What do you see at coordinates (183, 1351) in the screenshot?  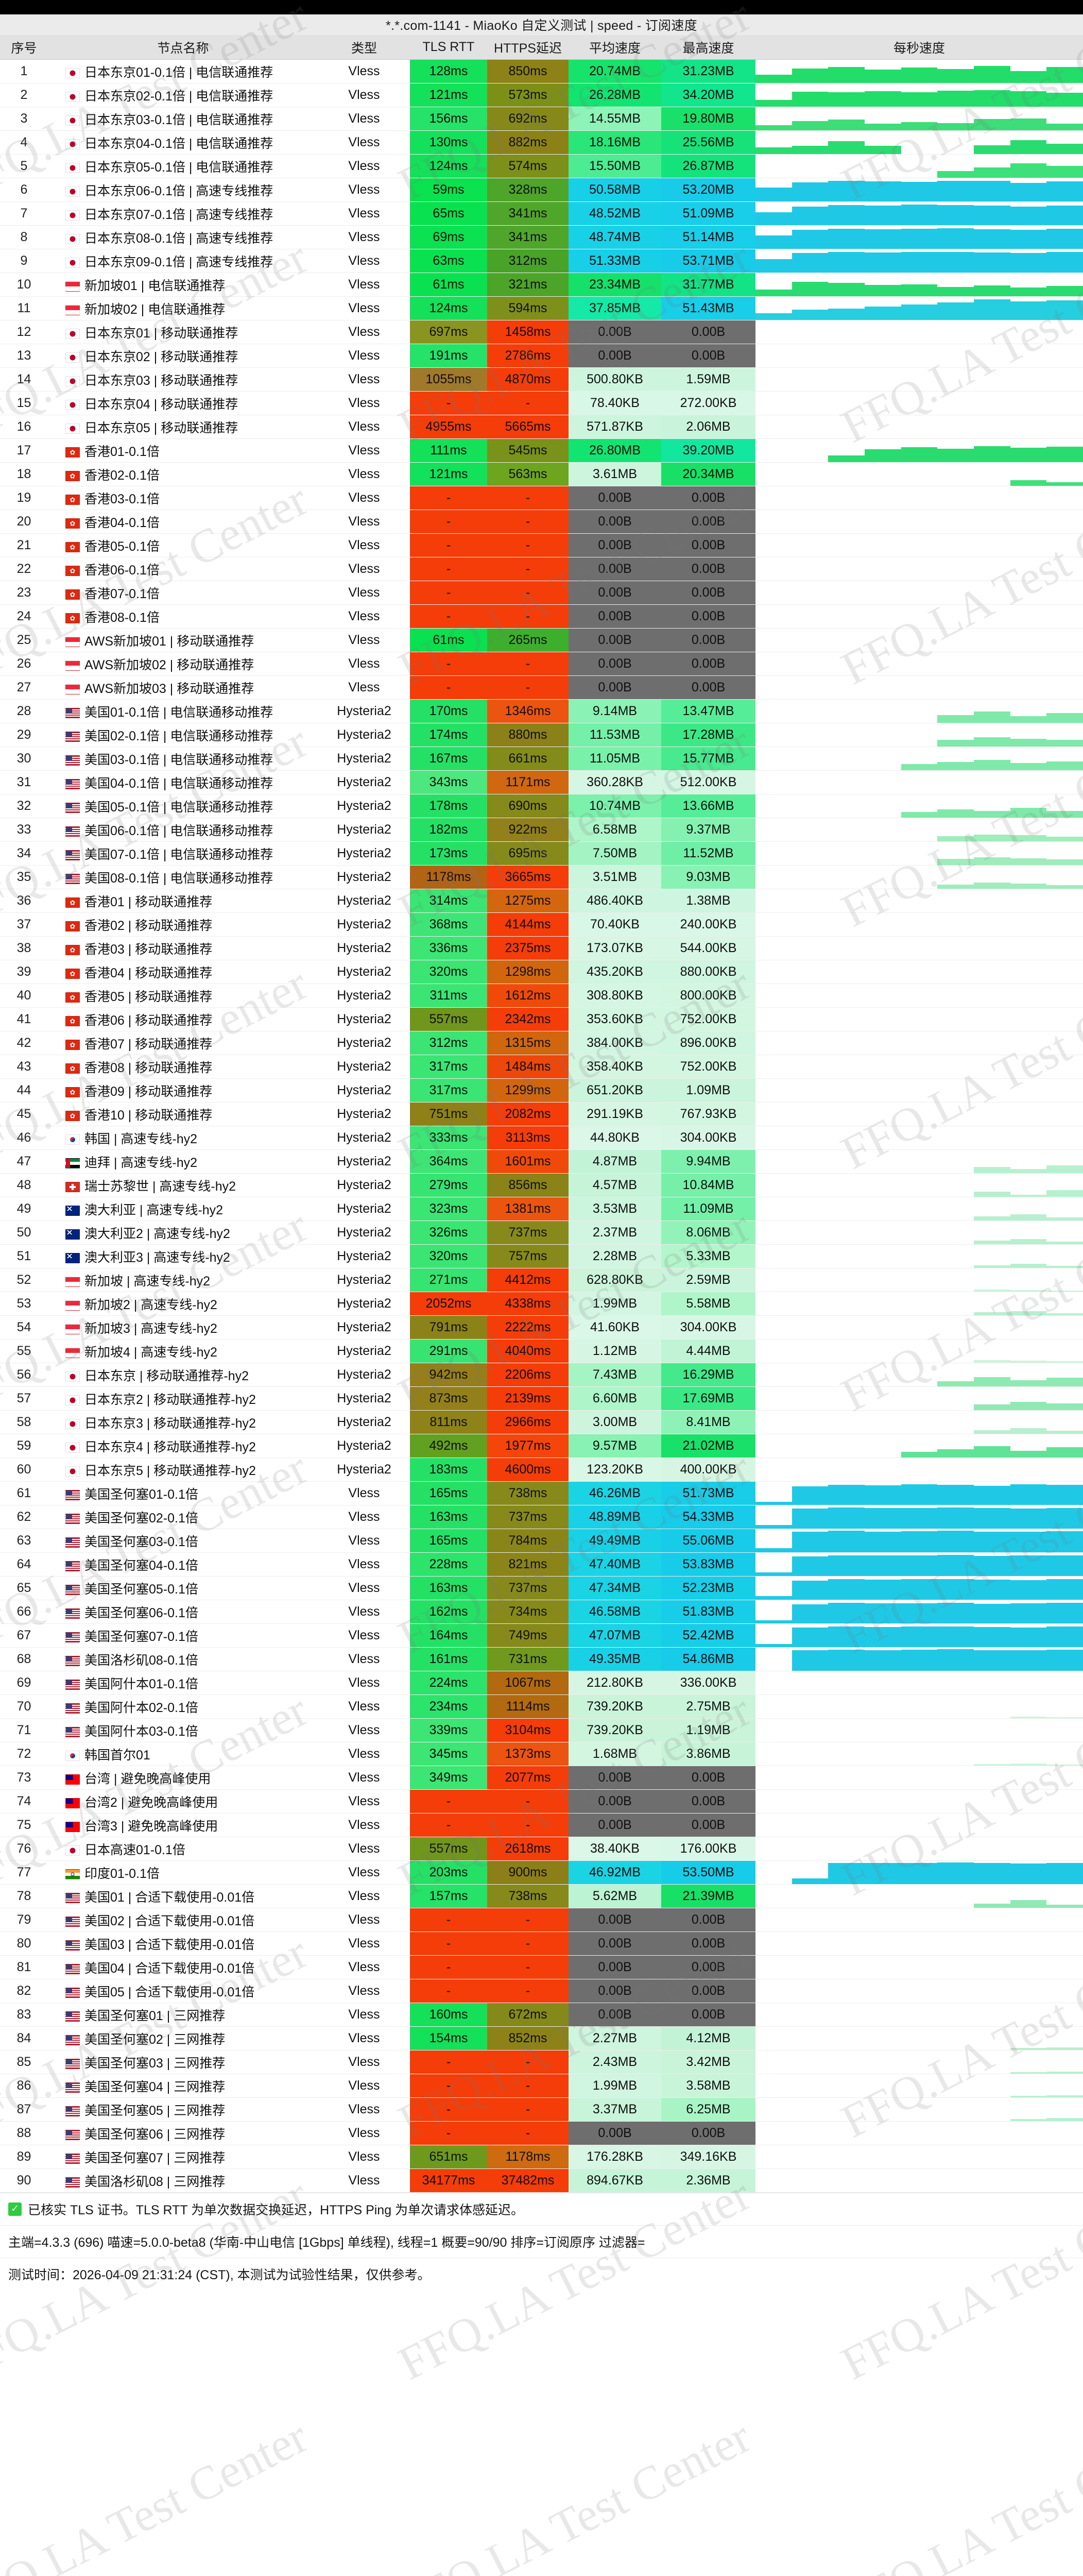 I see `node-name-cell: 新加坡4 | 高速专线-hy2` at bounding box center [183, 1351].